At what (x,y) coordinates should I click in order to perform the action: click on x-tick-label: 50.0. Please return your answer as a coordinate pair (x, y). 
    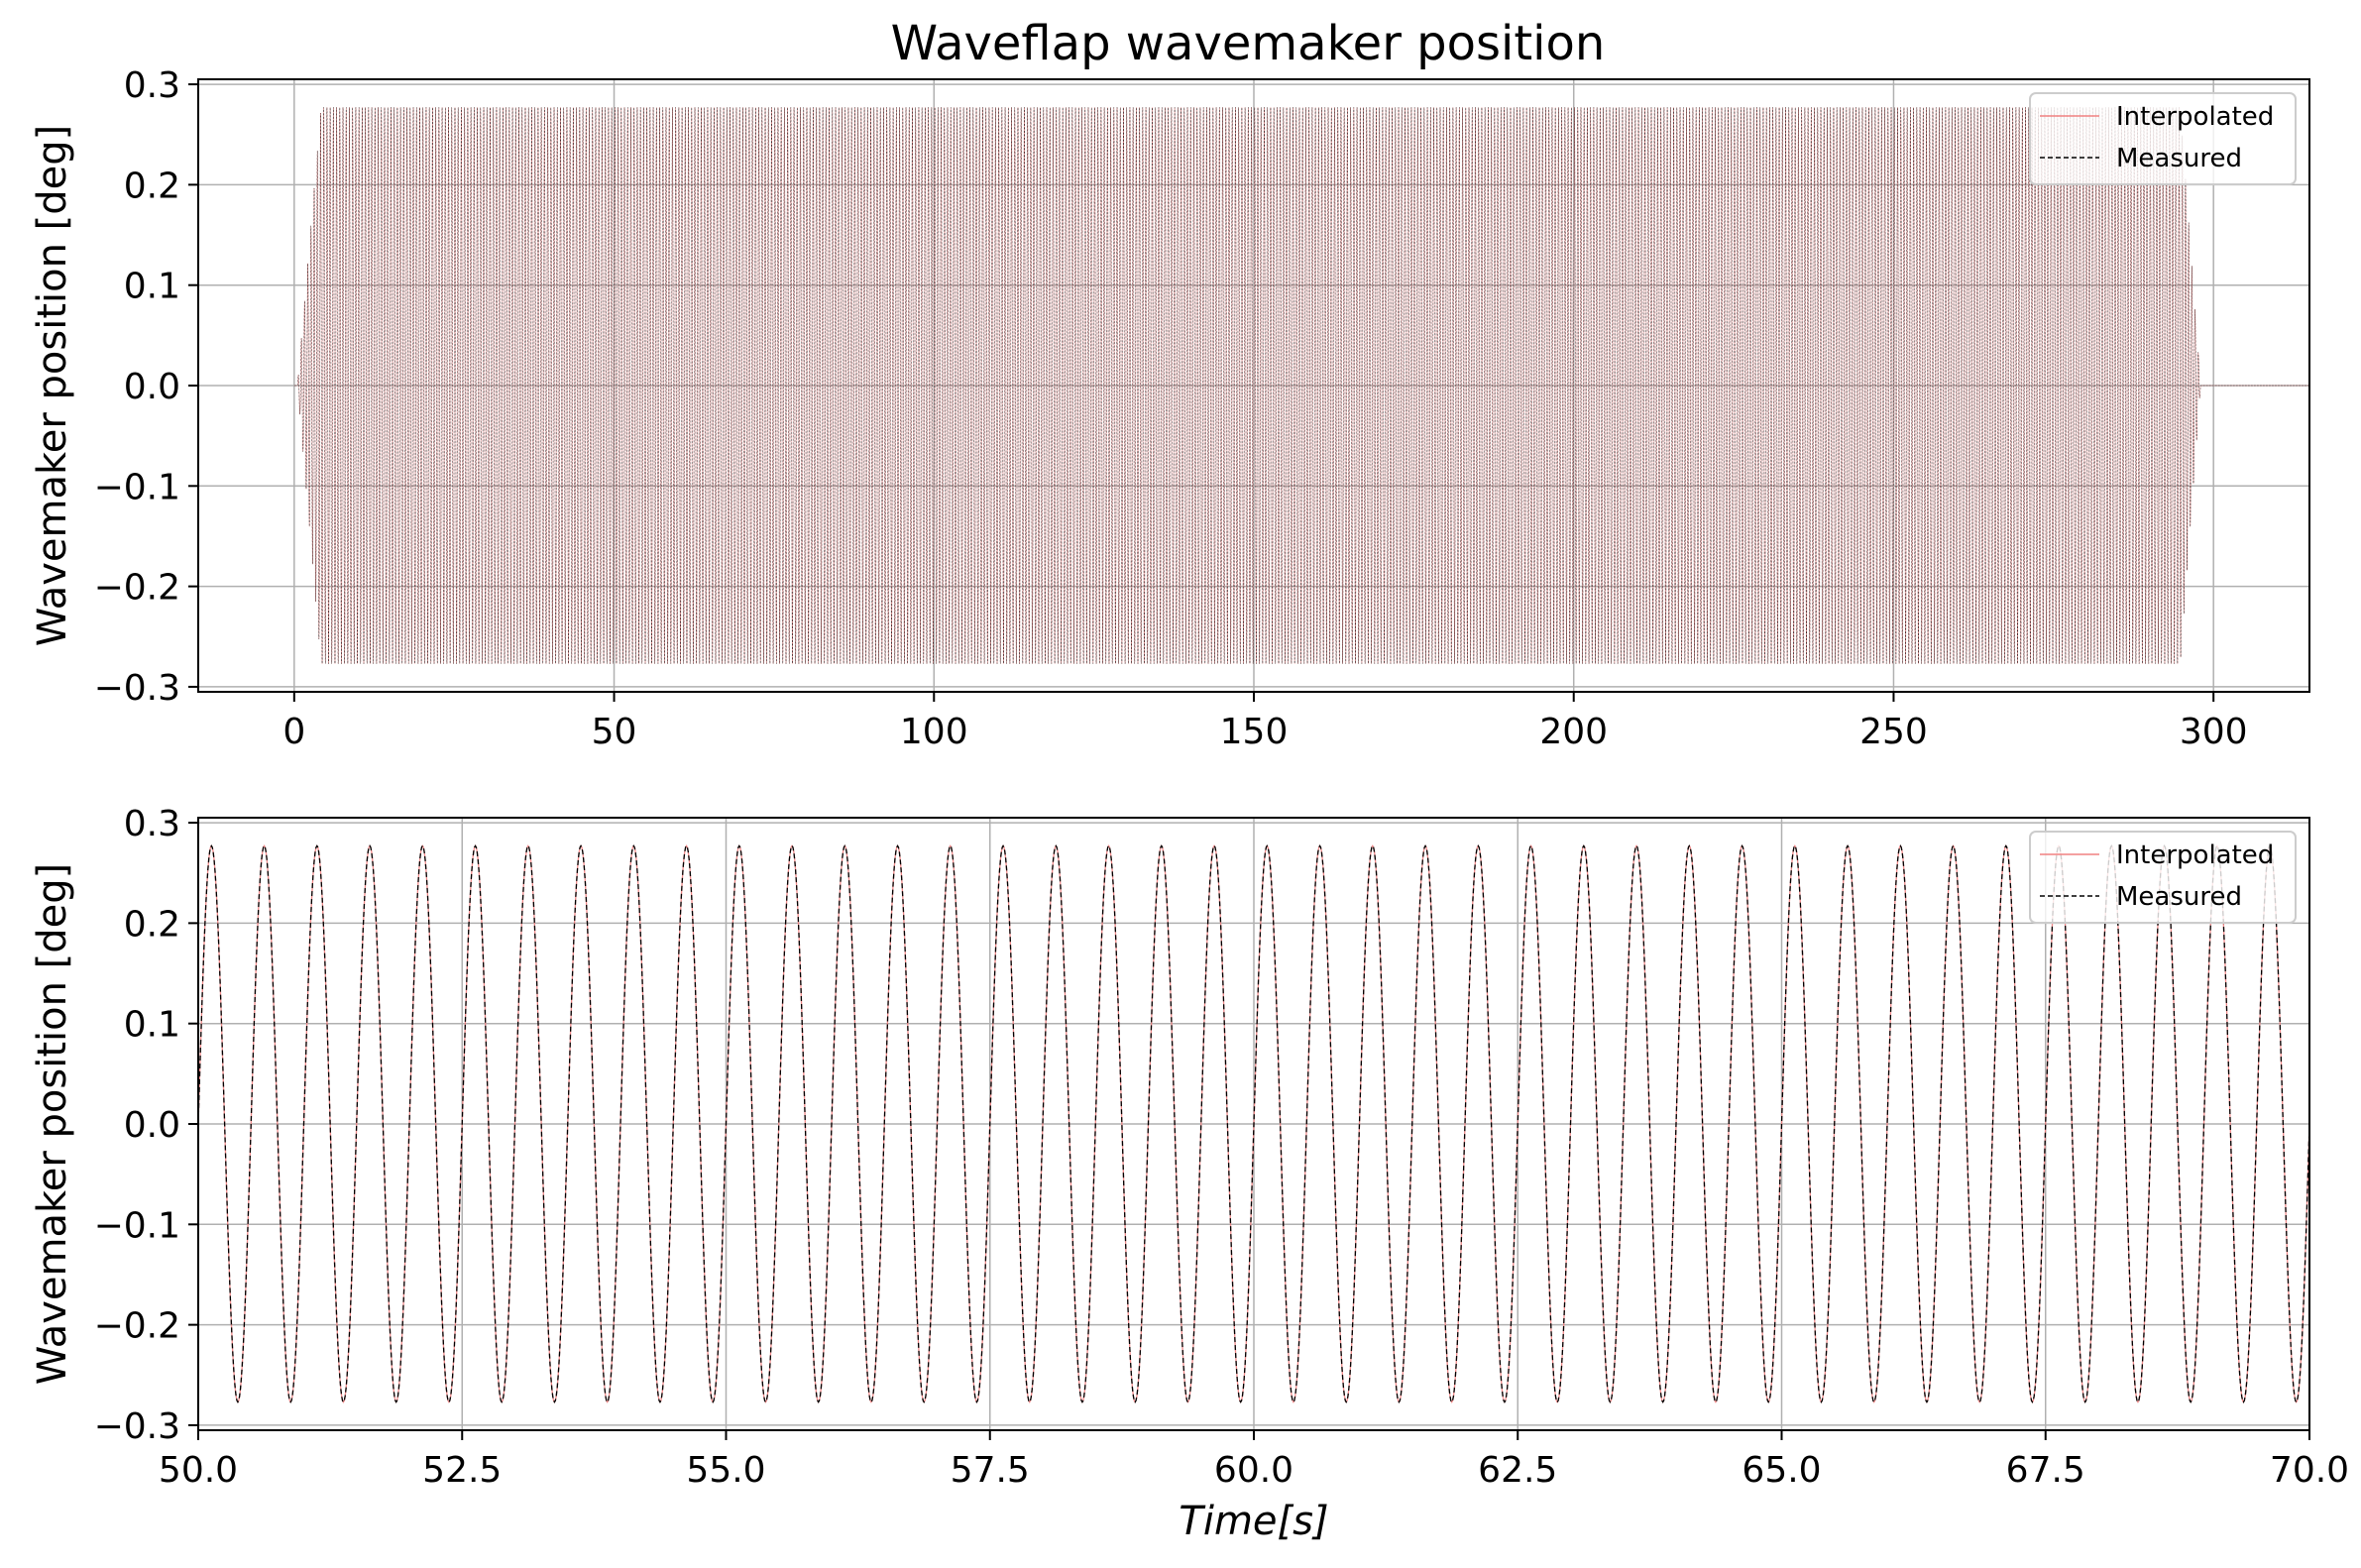
    Looking at the image, I should click on (198, 1470).